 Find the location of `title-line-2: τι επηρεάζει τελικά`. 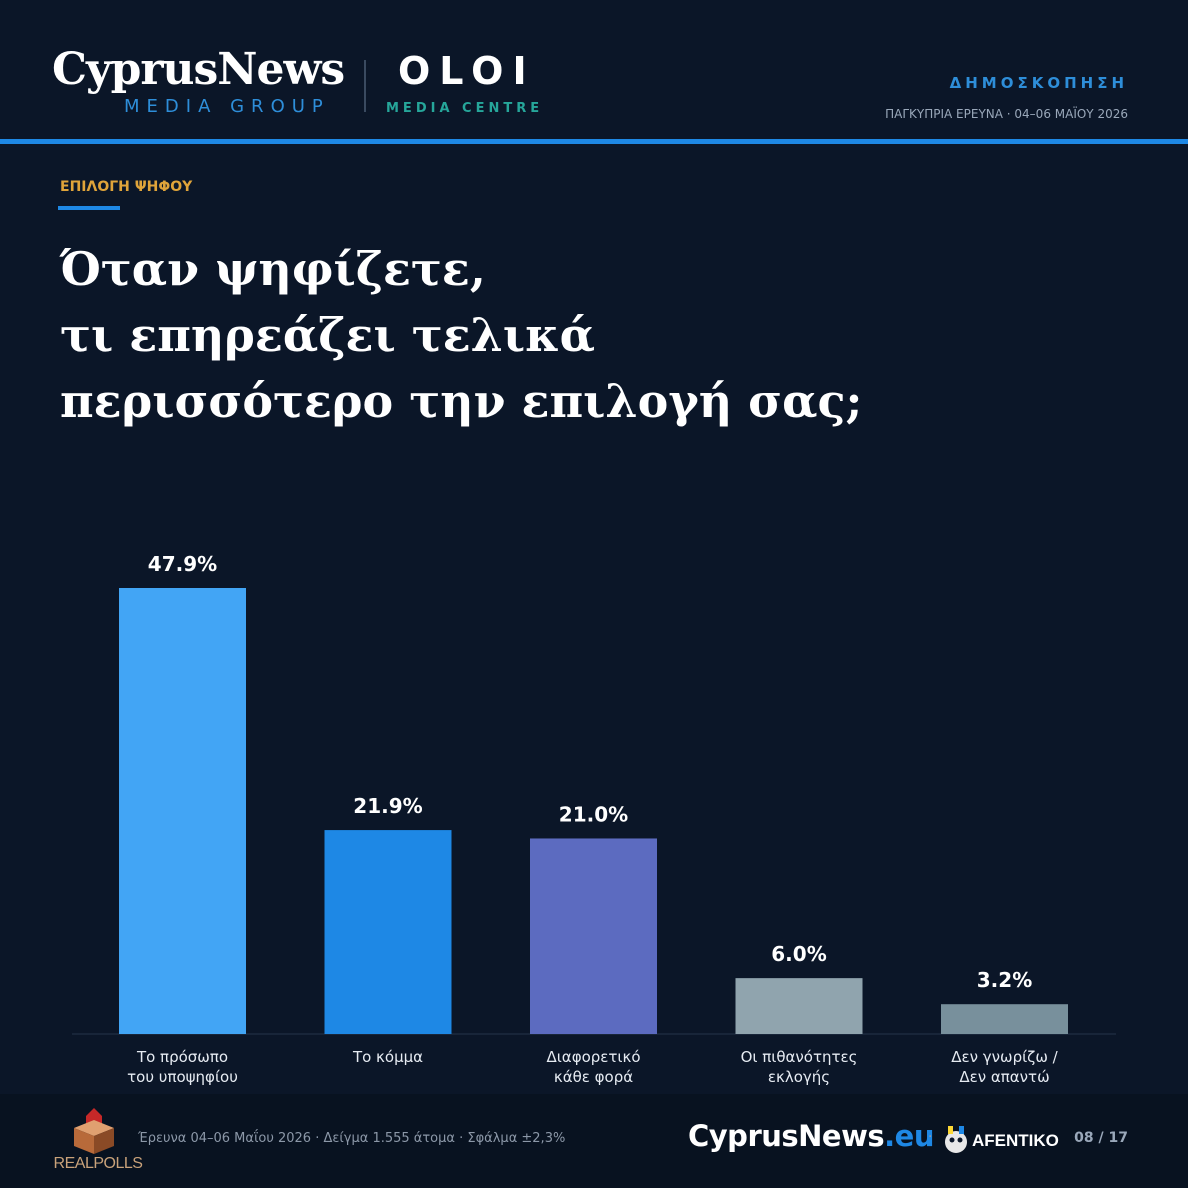

title-line-2: τι επηρεάζει τελικά is located at coordinates (328, 335).